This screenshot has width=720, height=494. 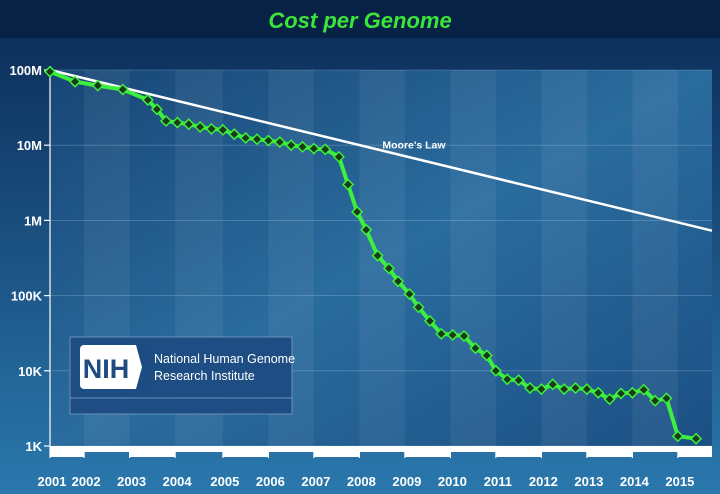 What do you see at coordinates (30, 258) in the screenshot?
I see `y-axis: 1K 10K 100K 1M 10M 100M` at bounding box center [30, 258].